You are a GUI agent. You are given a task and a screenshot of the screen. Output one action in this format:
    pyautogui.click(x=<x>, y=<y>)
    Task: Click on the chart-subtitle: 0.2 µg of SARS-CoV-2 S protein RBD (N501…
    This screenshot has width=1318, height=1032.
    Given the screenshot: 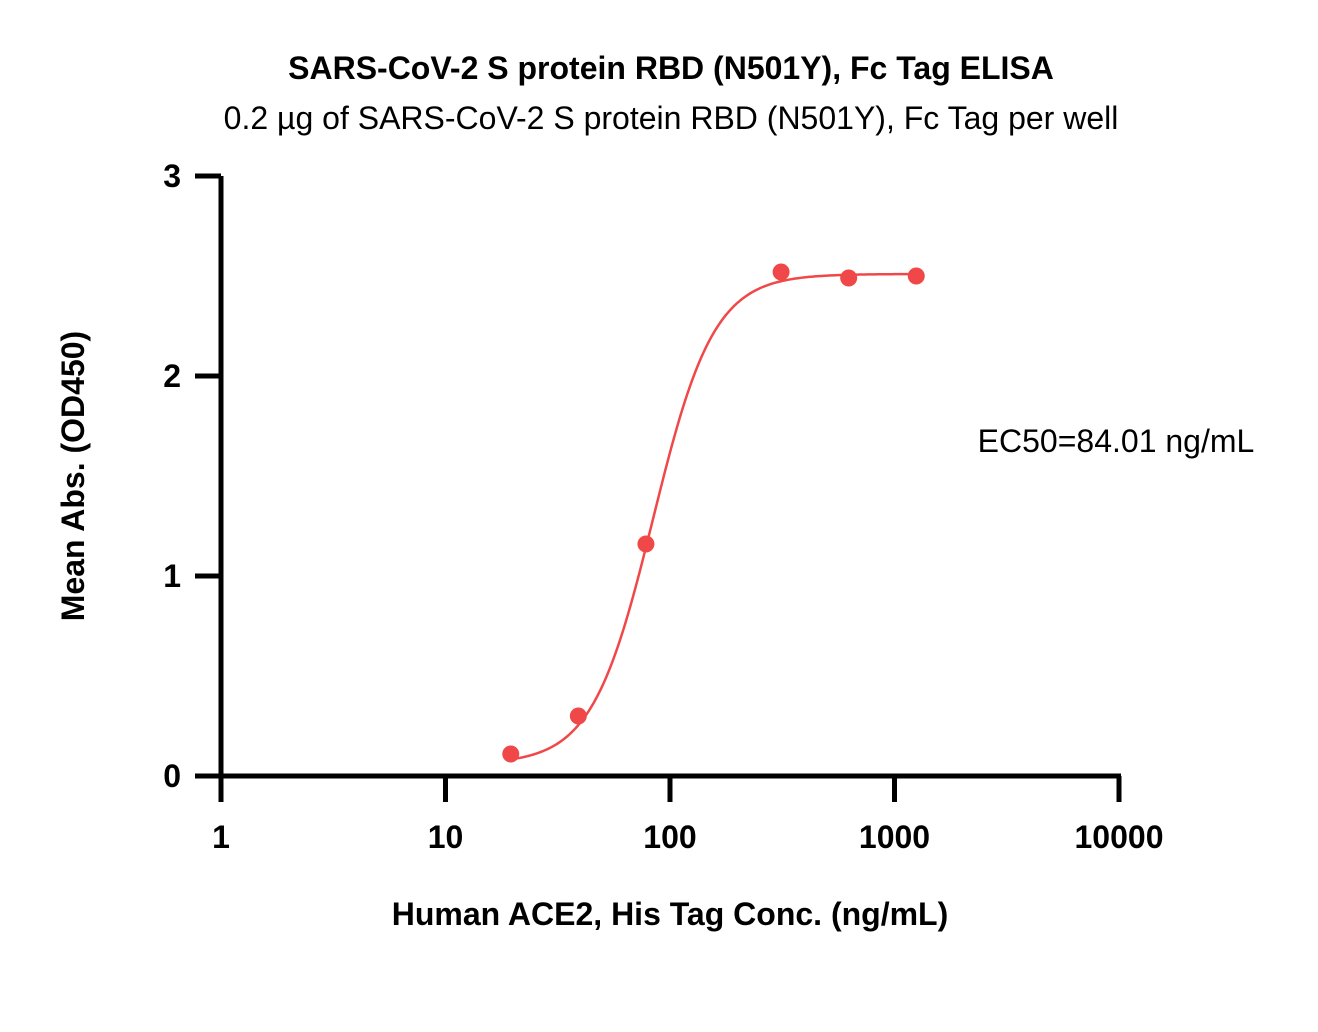 What is the action you would take?
    pyautogui.click(x=671, y=118)
    